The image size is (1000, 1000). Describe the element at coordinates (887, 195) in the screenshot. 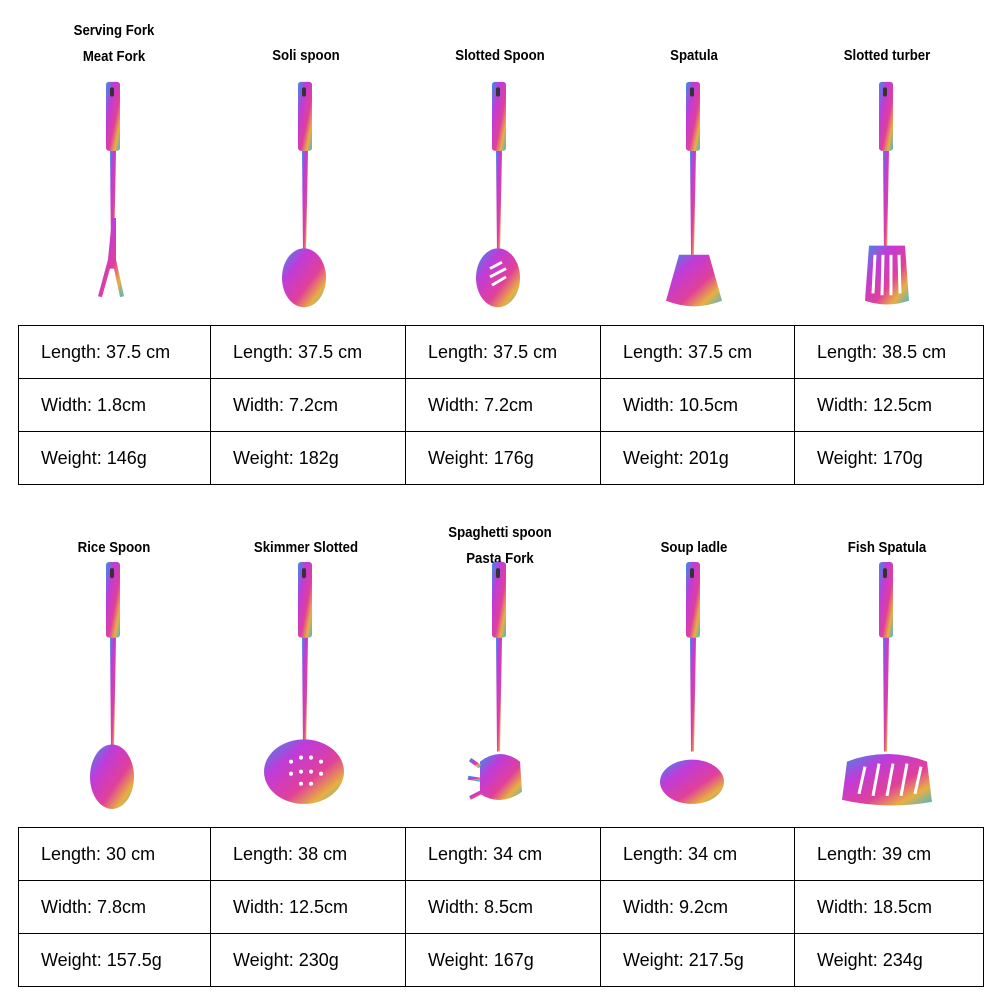

I see `slotted-turner-icon` at that location.